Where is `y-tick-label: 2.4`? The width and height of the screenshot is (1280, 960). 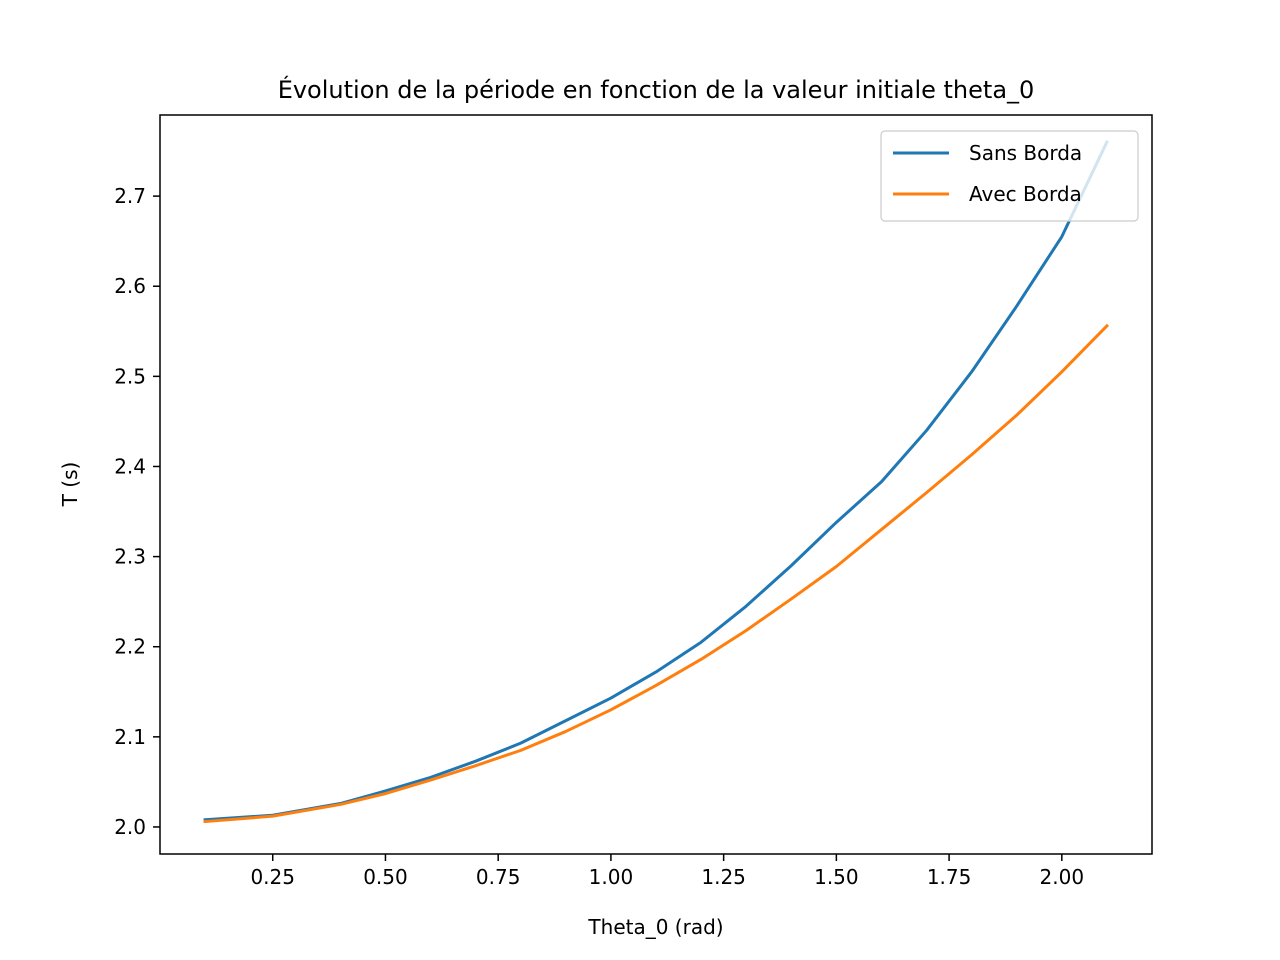
y-tick-label: 2.4 is located at coordinates (130, 466).